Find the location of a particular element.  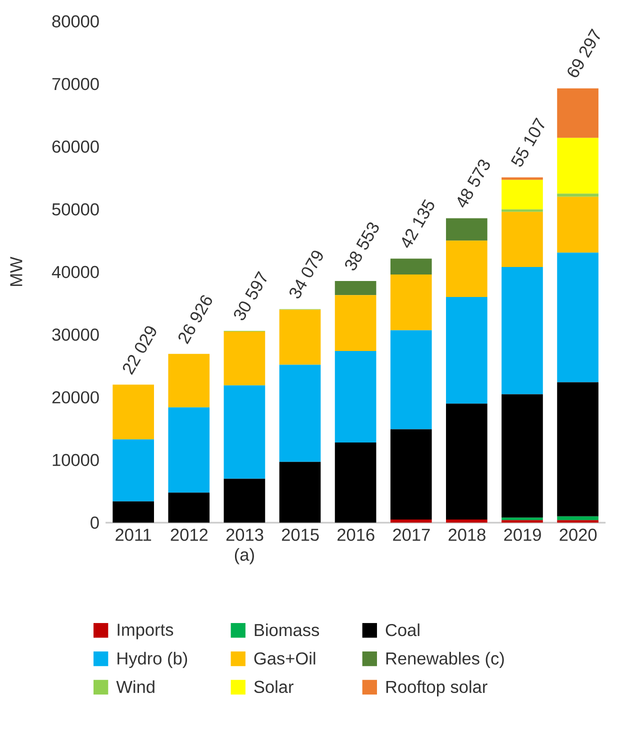

legend-label: Gas+Oil is located at coordinates (285, 658).